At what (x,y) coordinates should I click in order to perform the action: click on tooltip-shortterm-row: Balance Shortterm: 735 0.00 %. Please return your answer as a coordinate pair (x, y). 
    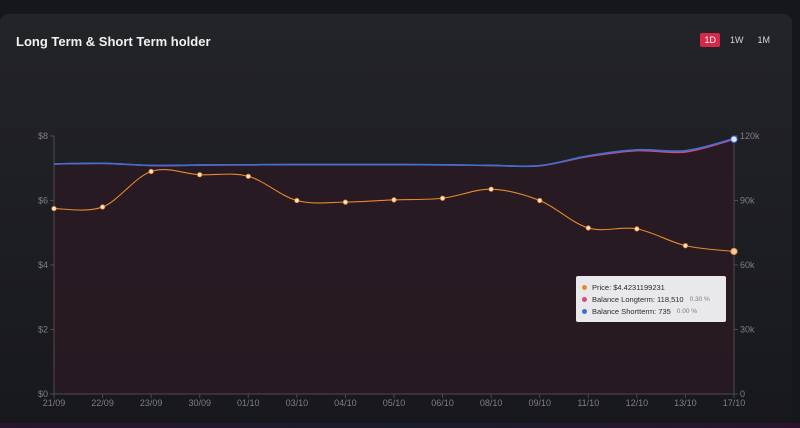
    Looking at the image, I should click on (651, 311).